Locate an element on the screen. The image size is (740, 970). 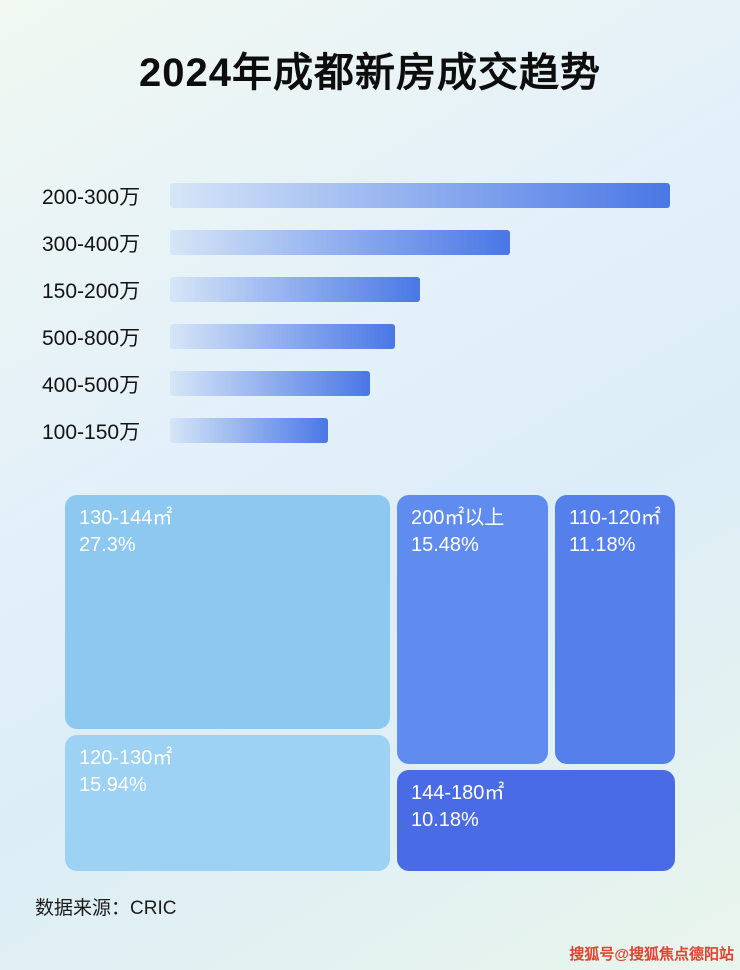
treemap-tile: 120-130㎡ 15.94% is located at coordinates (227, 803).